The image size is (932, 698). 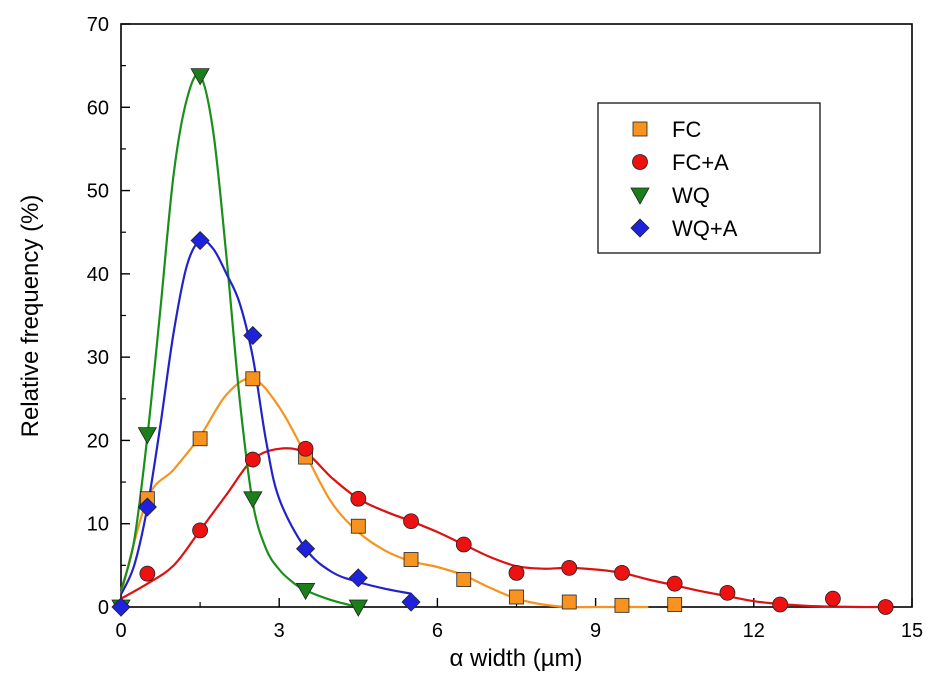 I want to click on legend-label-fc: FC, so click(x=686, y=129).